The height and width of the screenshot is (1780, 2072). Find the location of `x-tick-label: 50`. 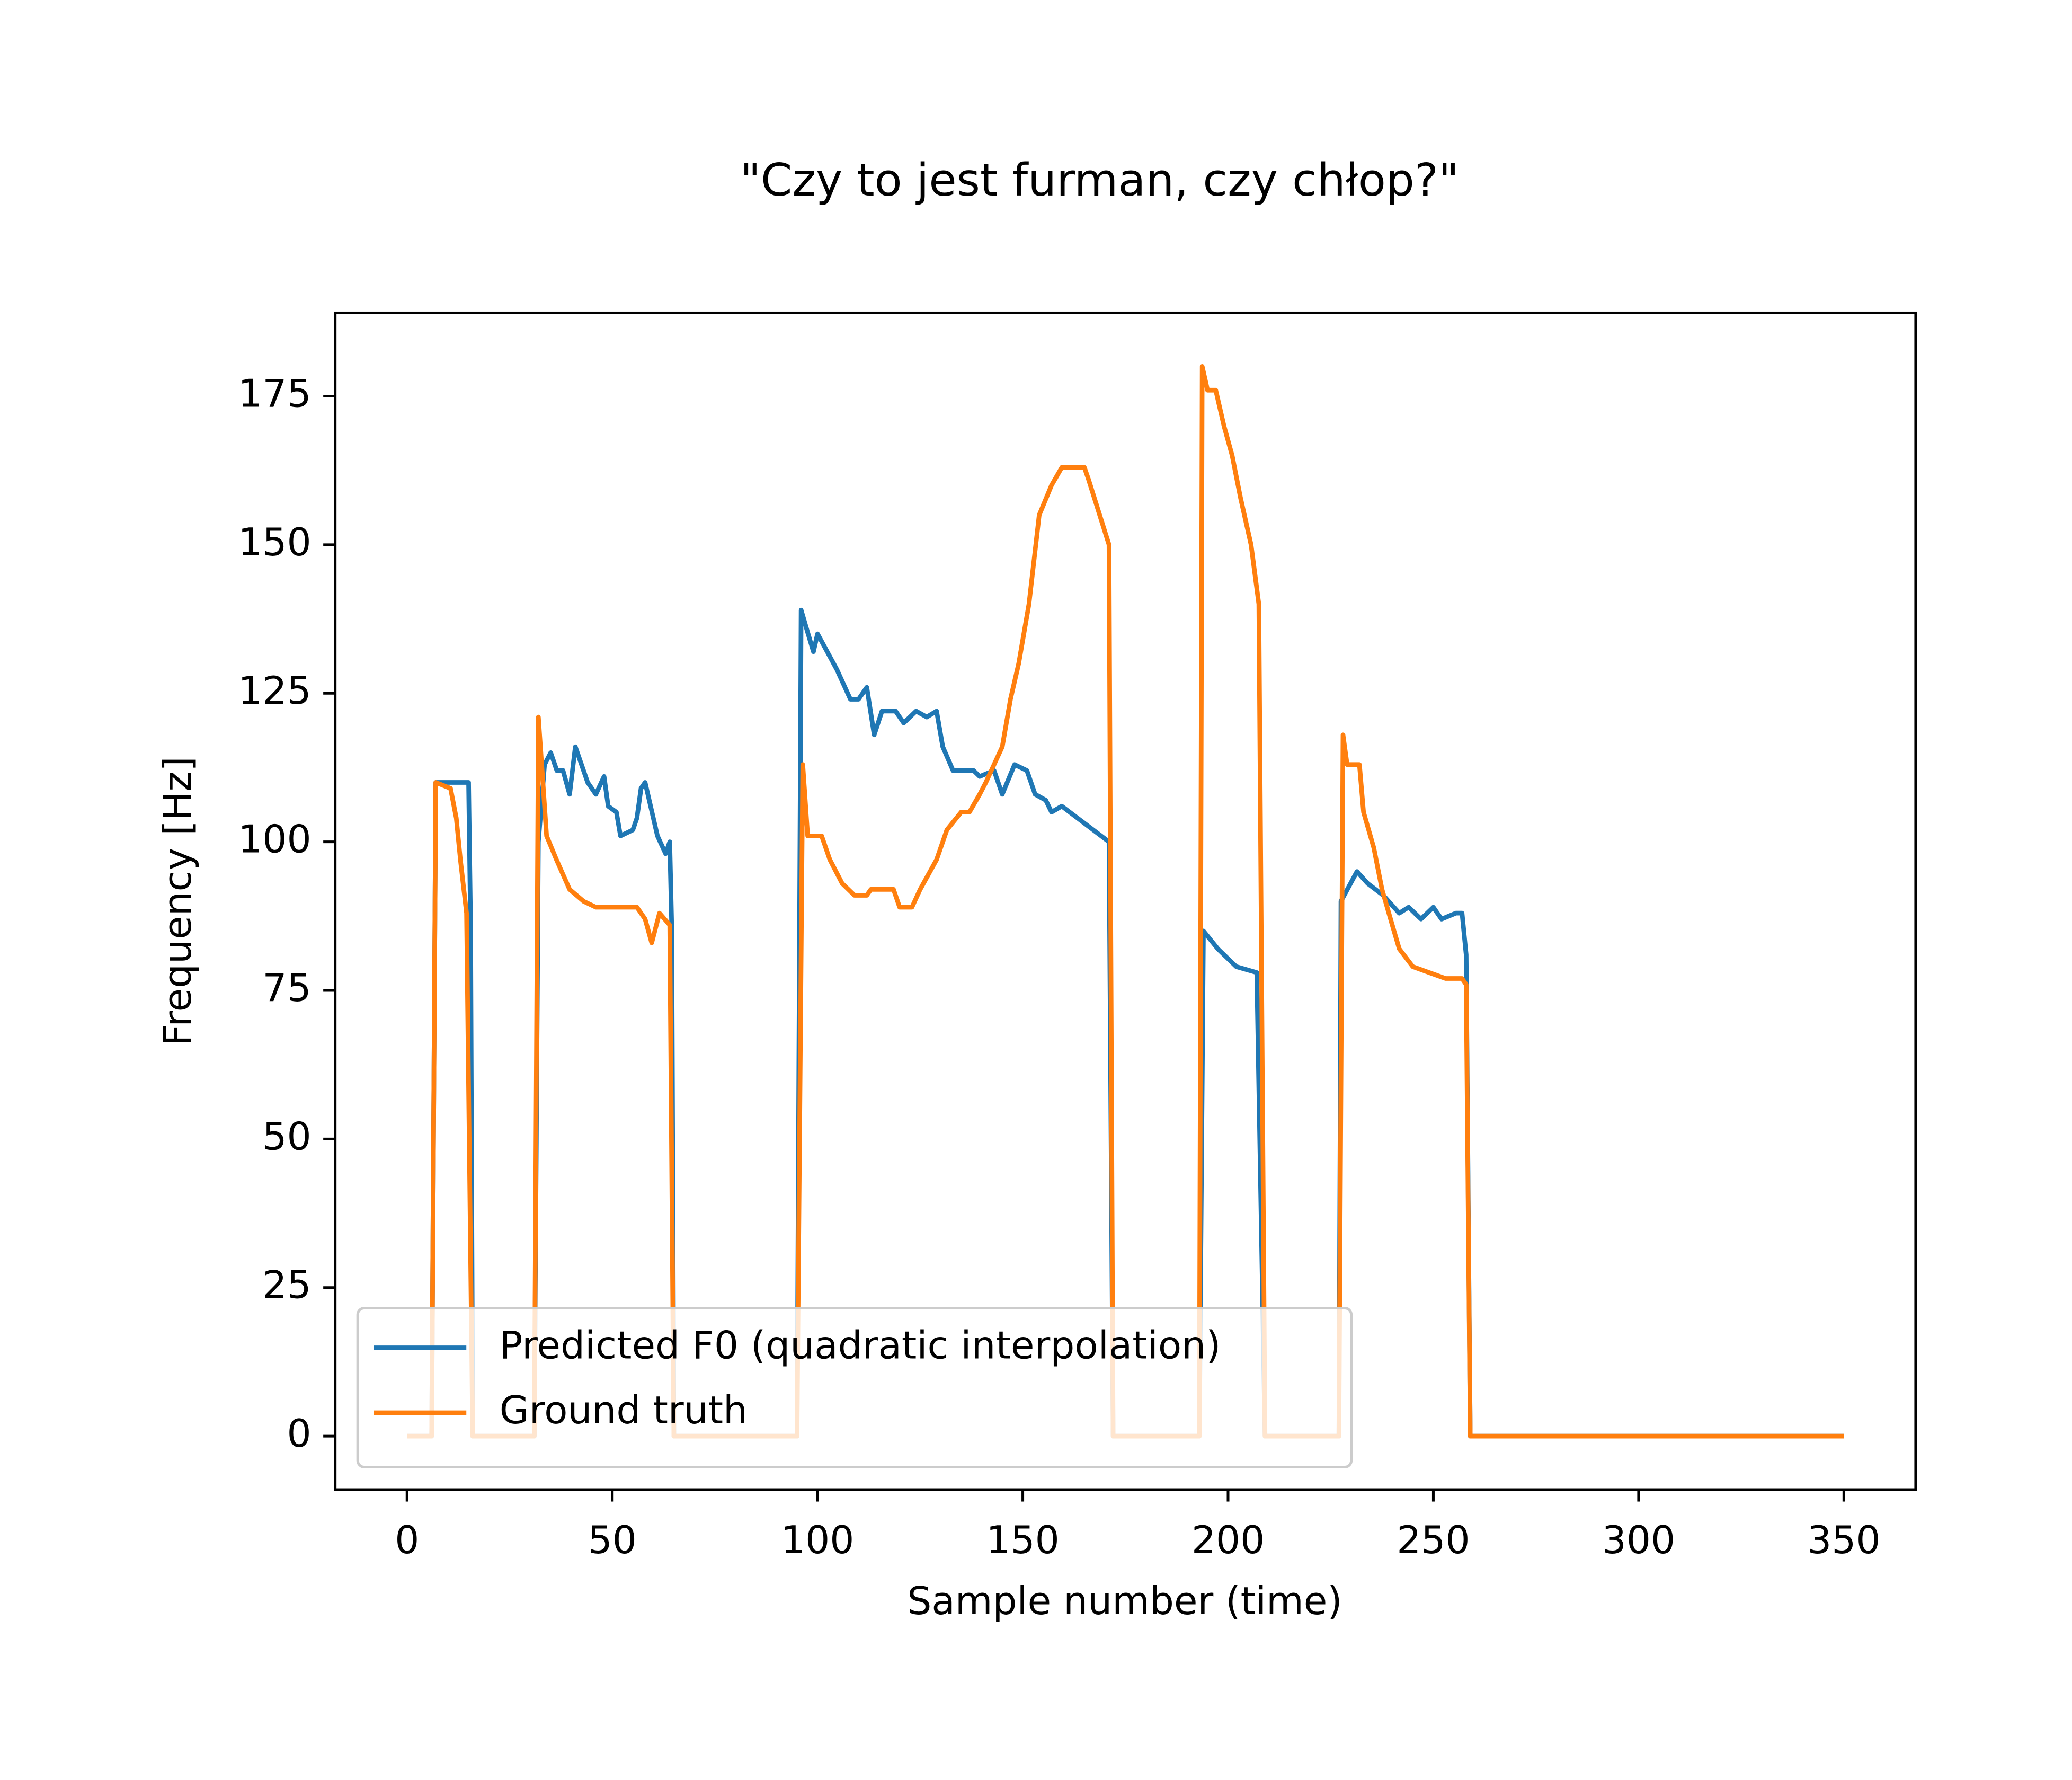

x-tick-label: 50 is located at coordinates (612, 1540).